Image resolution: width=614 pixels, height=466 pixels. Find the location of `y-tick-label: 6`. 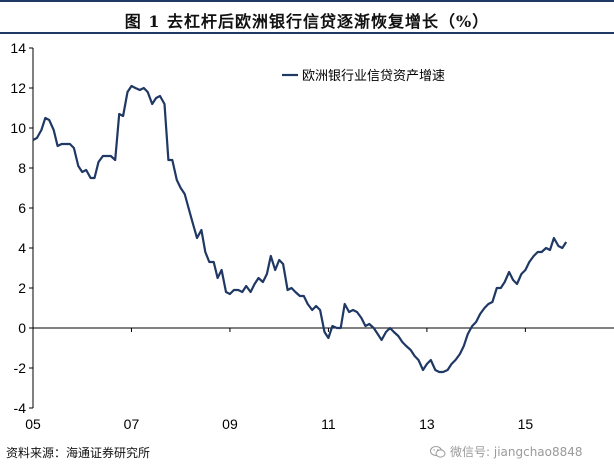

y-tick-label: 6 is located at coordinates (22, 208).